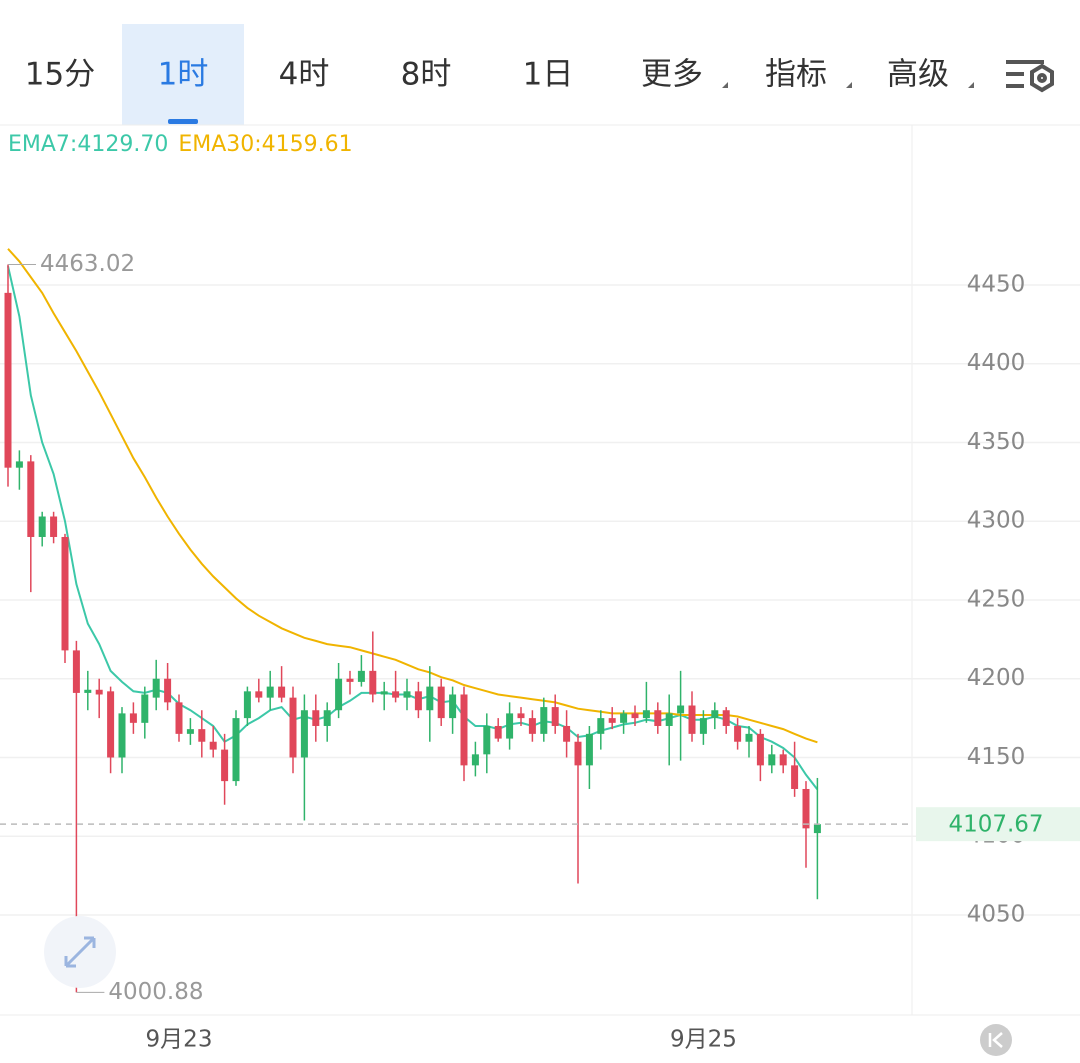  Describe the element at coordinates (60, 75) in the screenshot. I see `tab: 15分` at that location.